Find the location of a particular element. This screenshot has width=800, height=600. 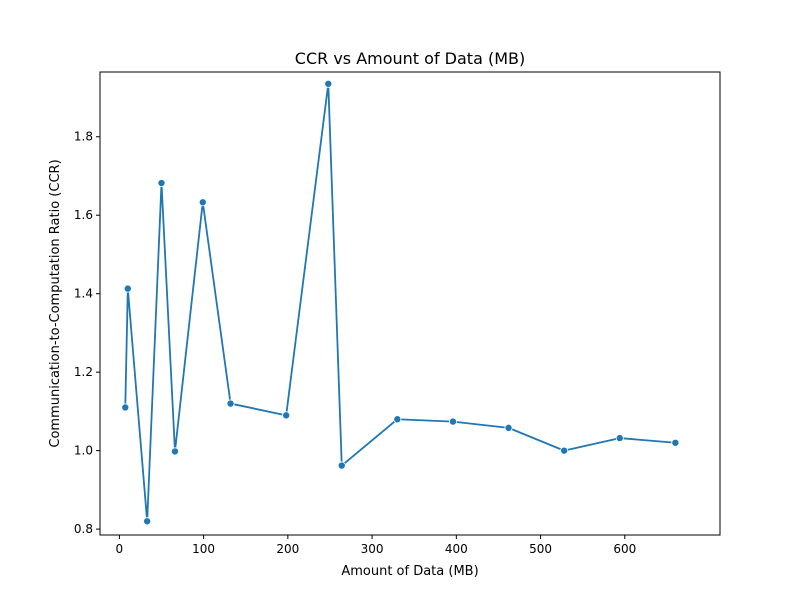

x-axis-label: Amount of Data (MB) is located at coordinates (409, 571).